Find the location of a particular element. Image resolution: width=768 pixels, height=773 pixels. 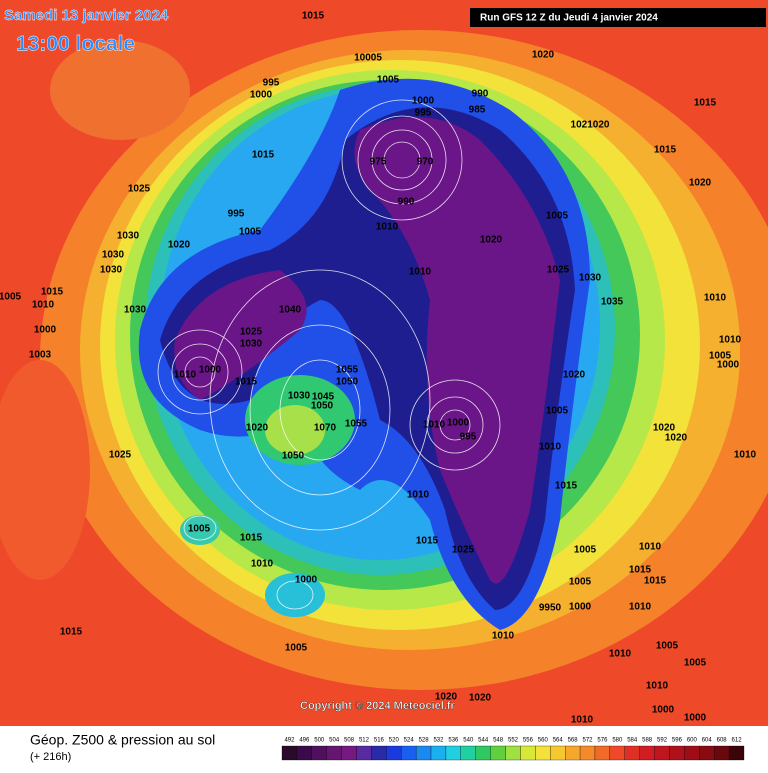

legend-tick-label: 604 is located at coordinates (707, 741).